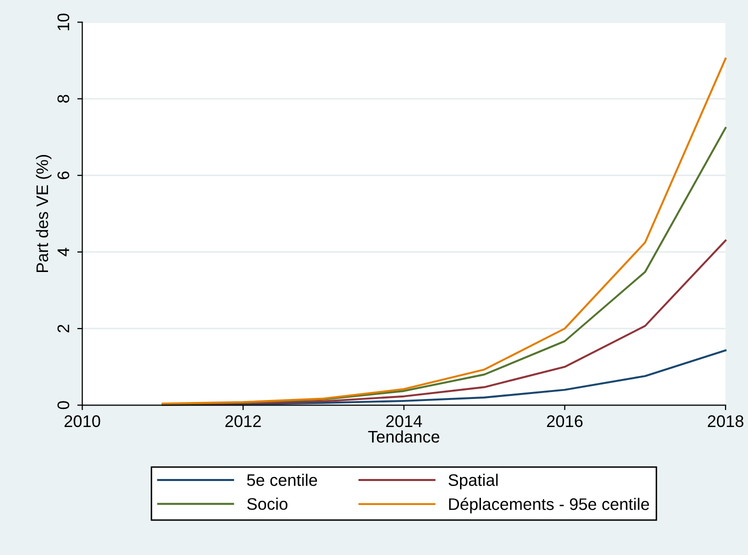 The width and height of the screenshot is (748, 555). I want to click on x-tick-label: 2014, so click(404, 421).